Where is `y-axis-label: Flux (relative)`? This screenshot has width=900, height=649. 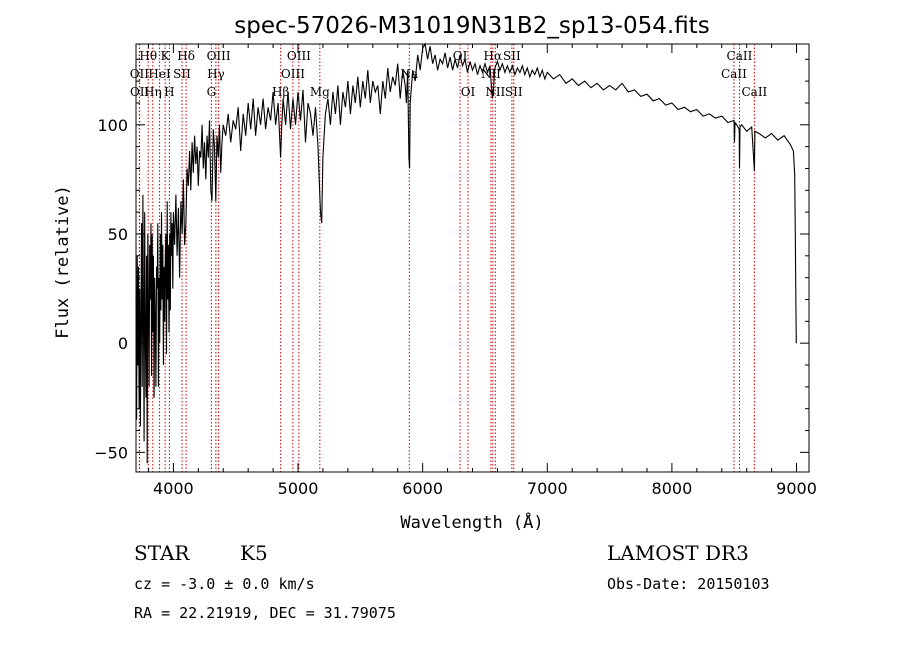 y-axis-label: Flux (relative) is located at coordinates (63, 262).